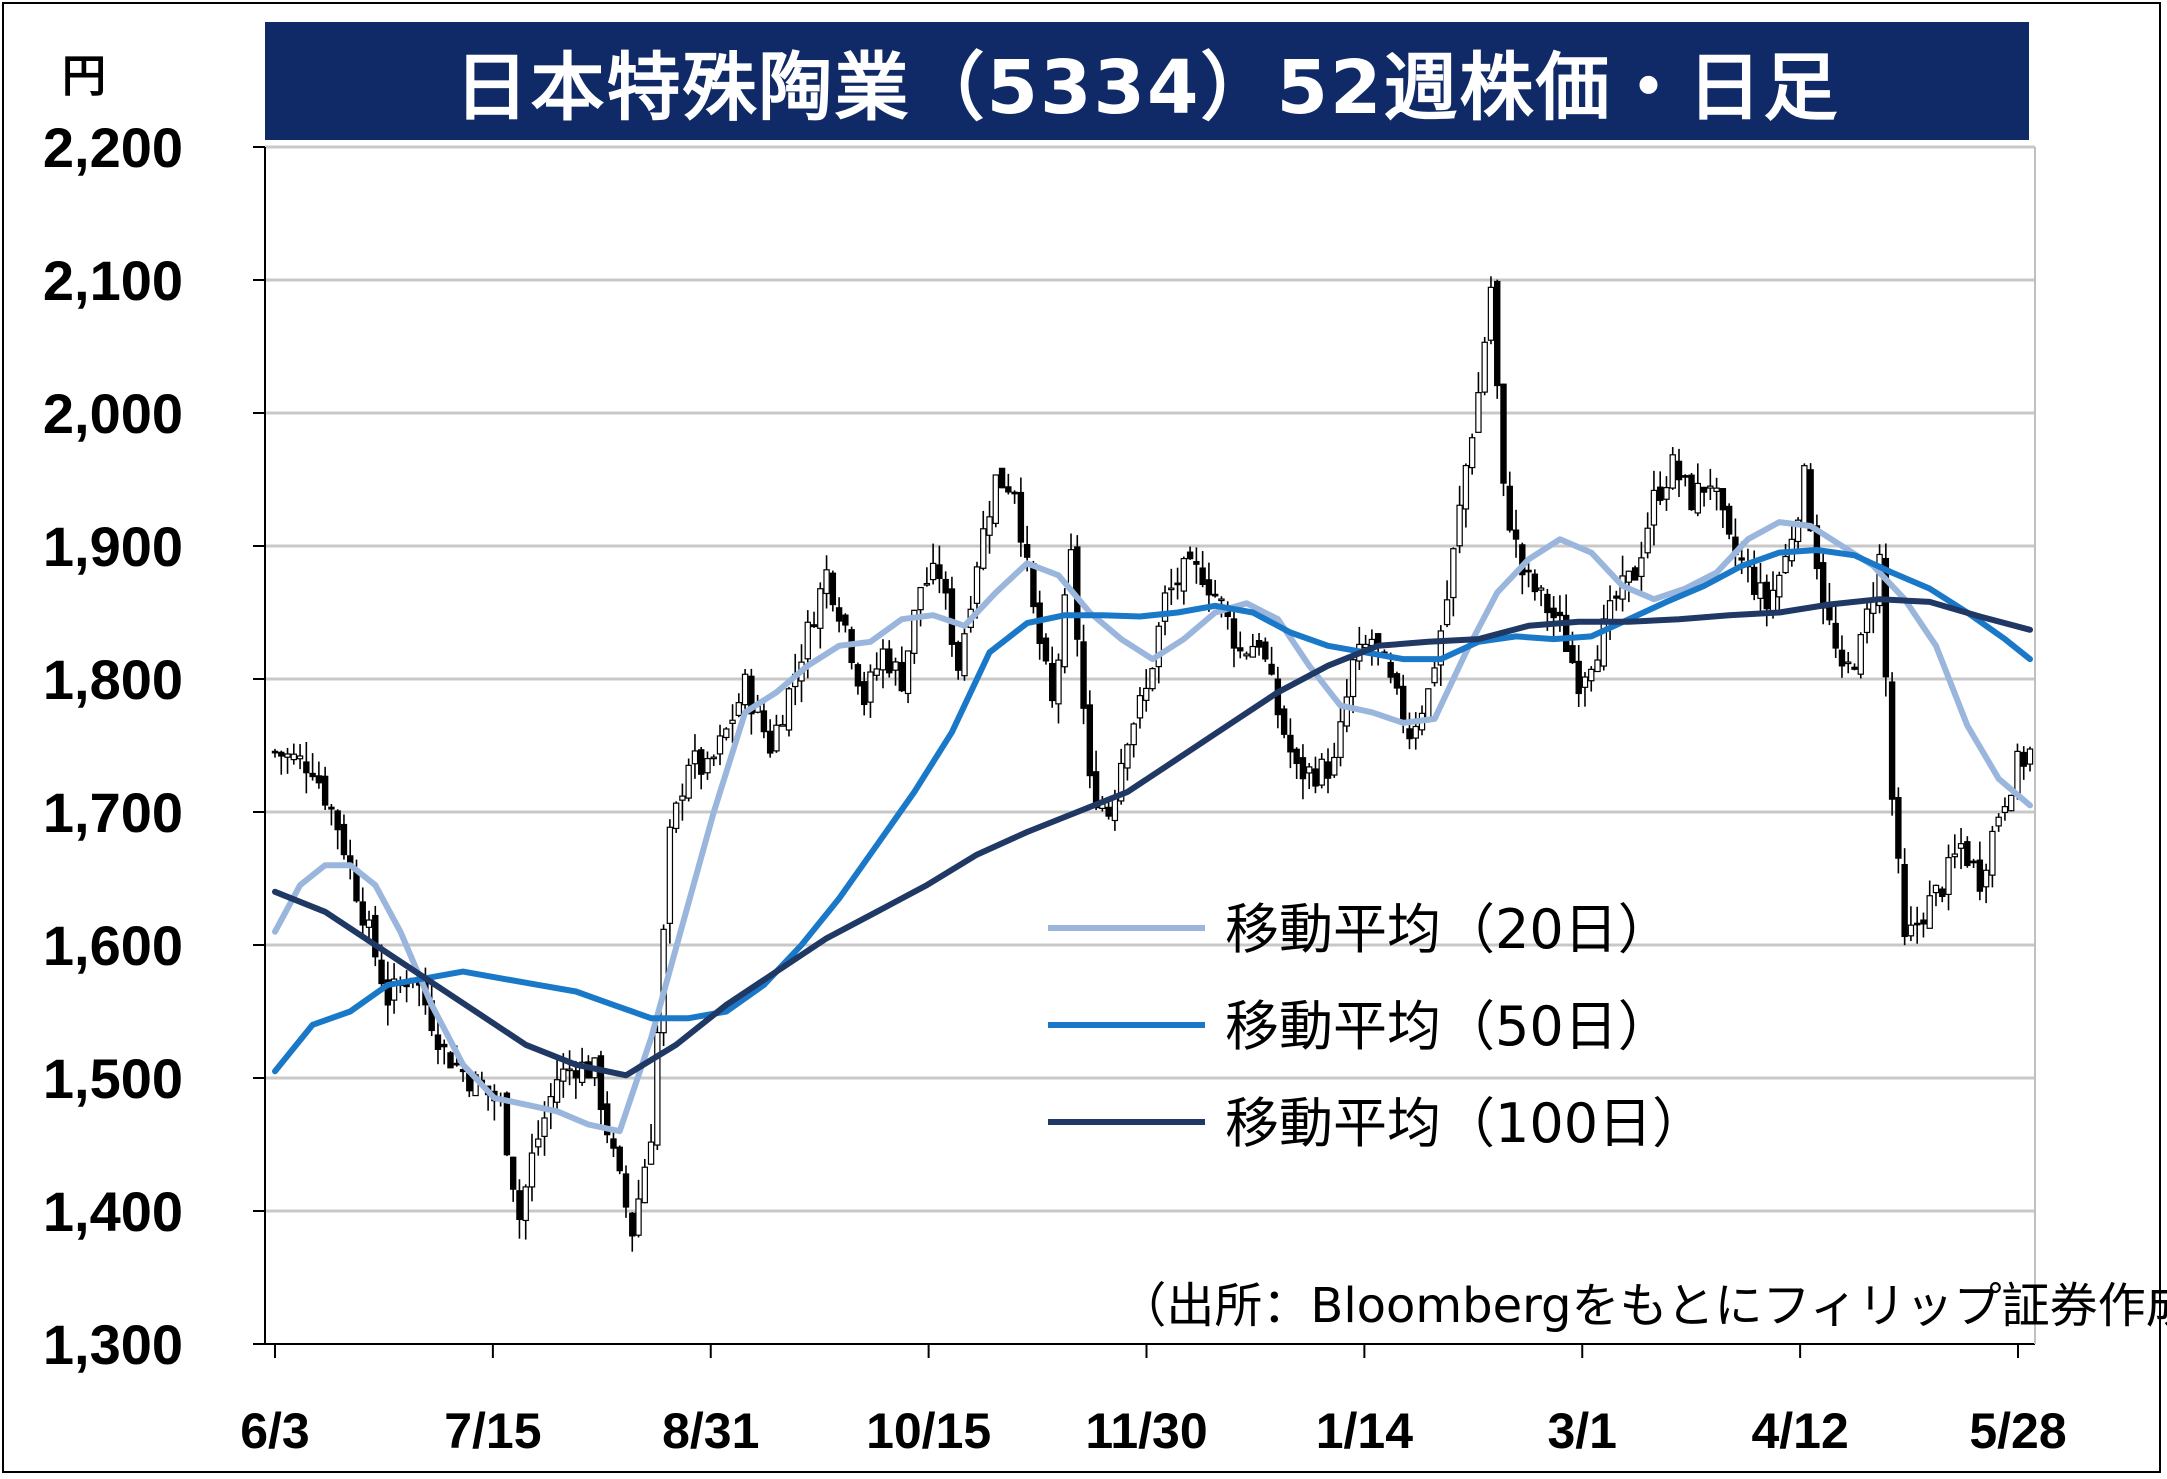  I want to click on x-tick-label: 7/15, so click(492, 1431).